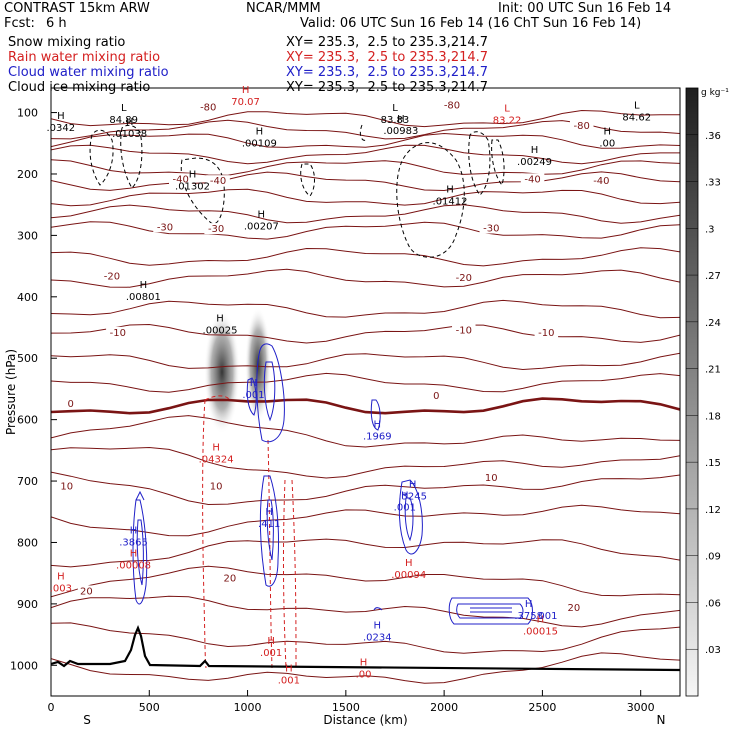 Image resolution: width=740 pixels, height=740 pixels. I want to click on y-tick-label: 500, so click(27, 358).